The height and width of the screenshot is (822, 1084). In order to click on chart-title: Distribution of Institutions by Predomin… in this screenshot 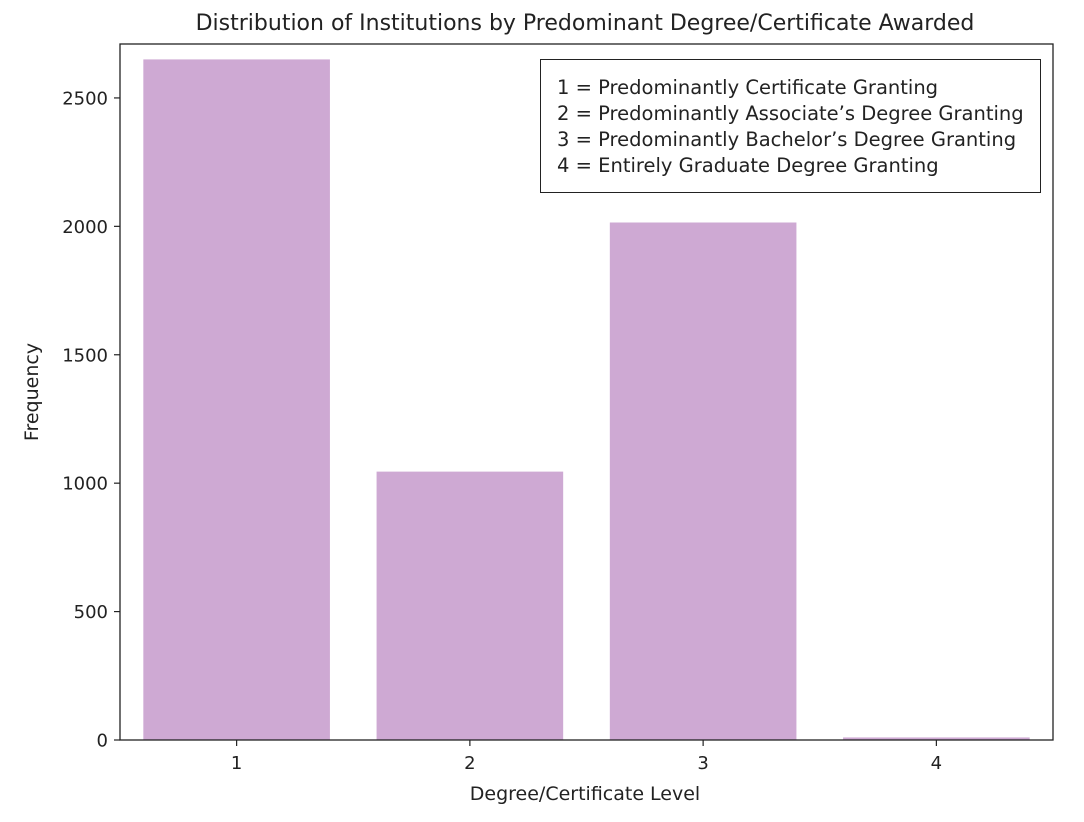, I will do `click(585, 23)`.